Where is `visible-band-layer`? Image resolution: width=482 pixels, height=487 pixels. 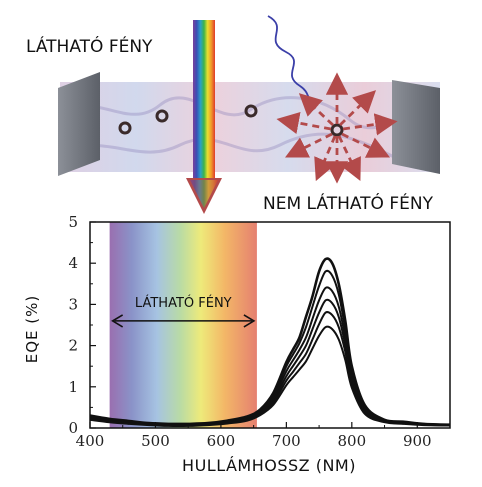
visible-band-layer is located at coordinates (183, 325).